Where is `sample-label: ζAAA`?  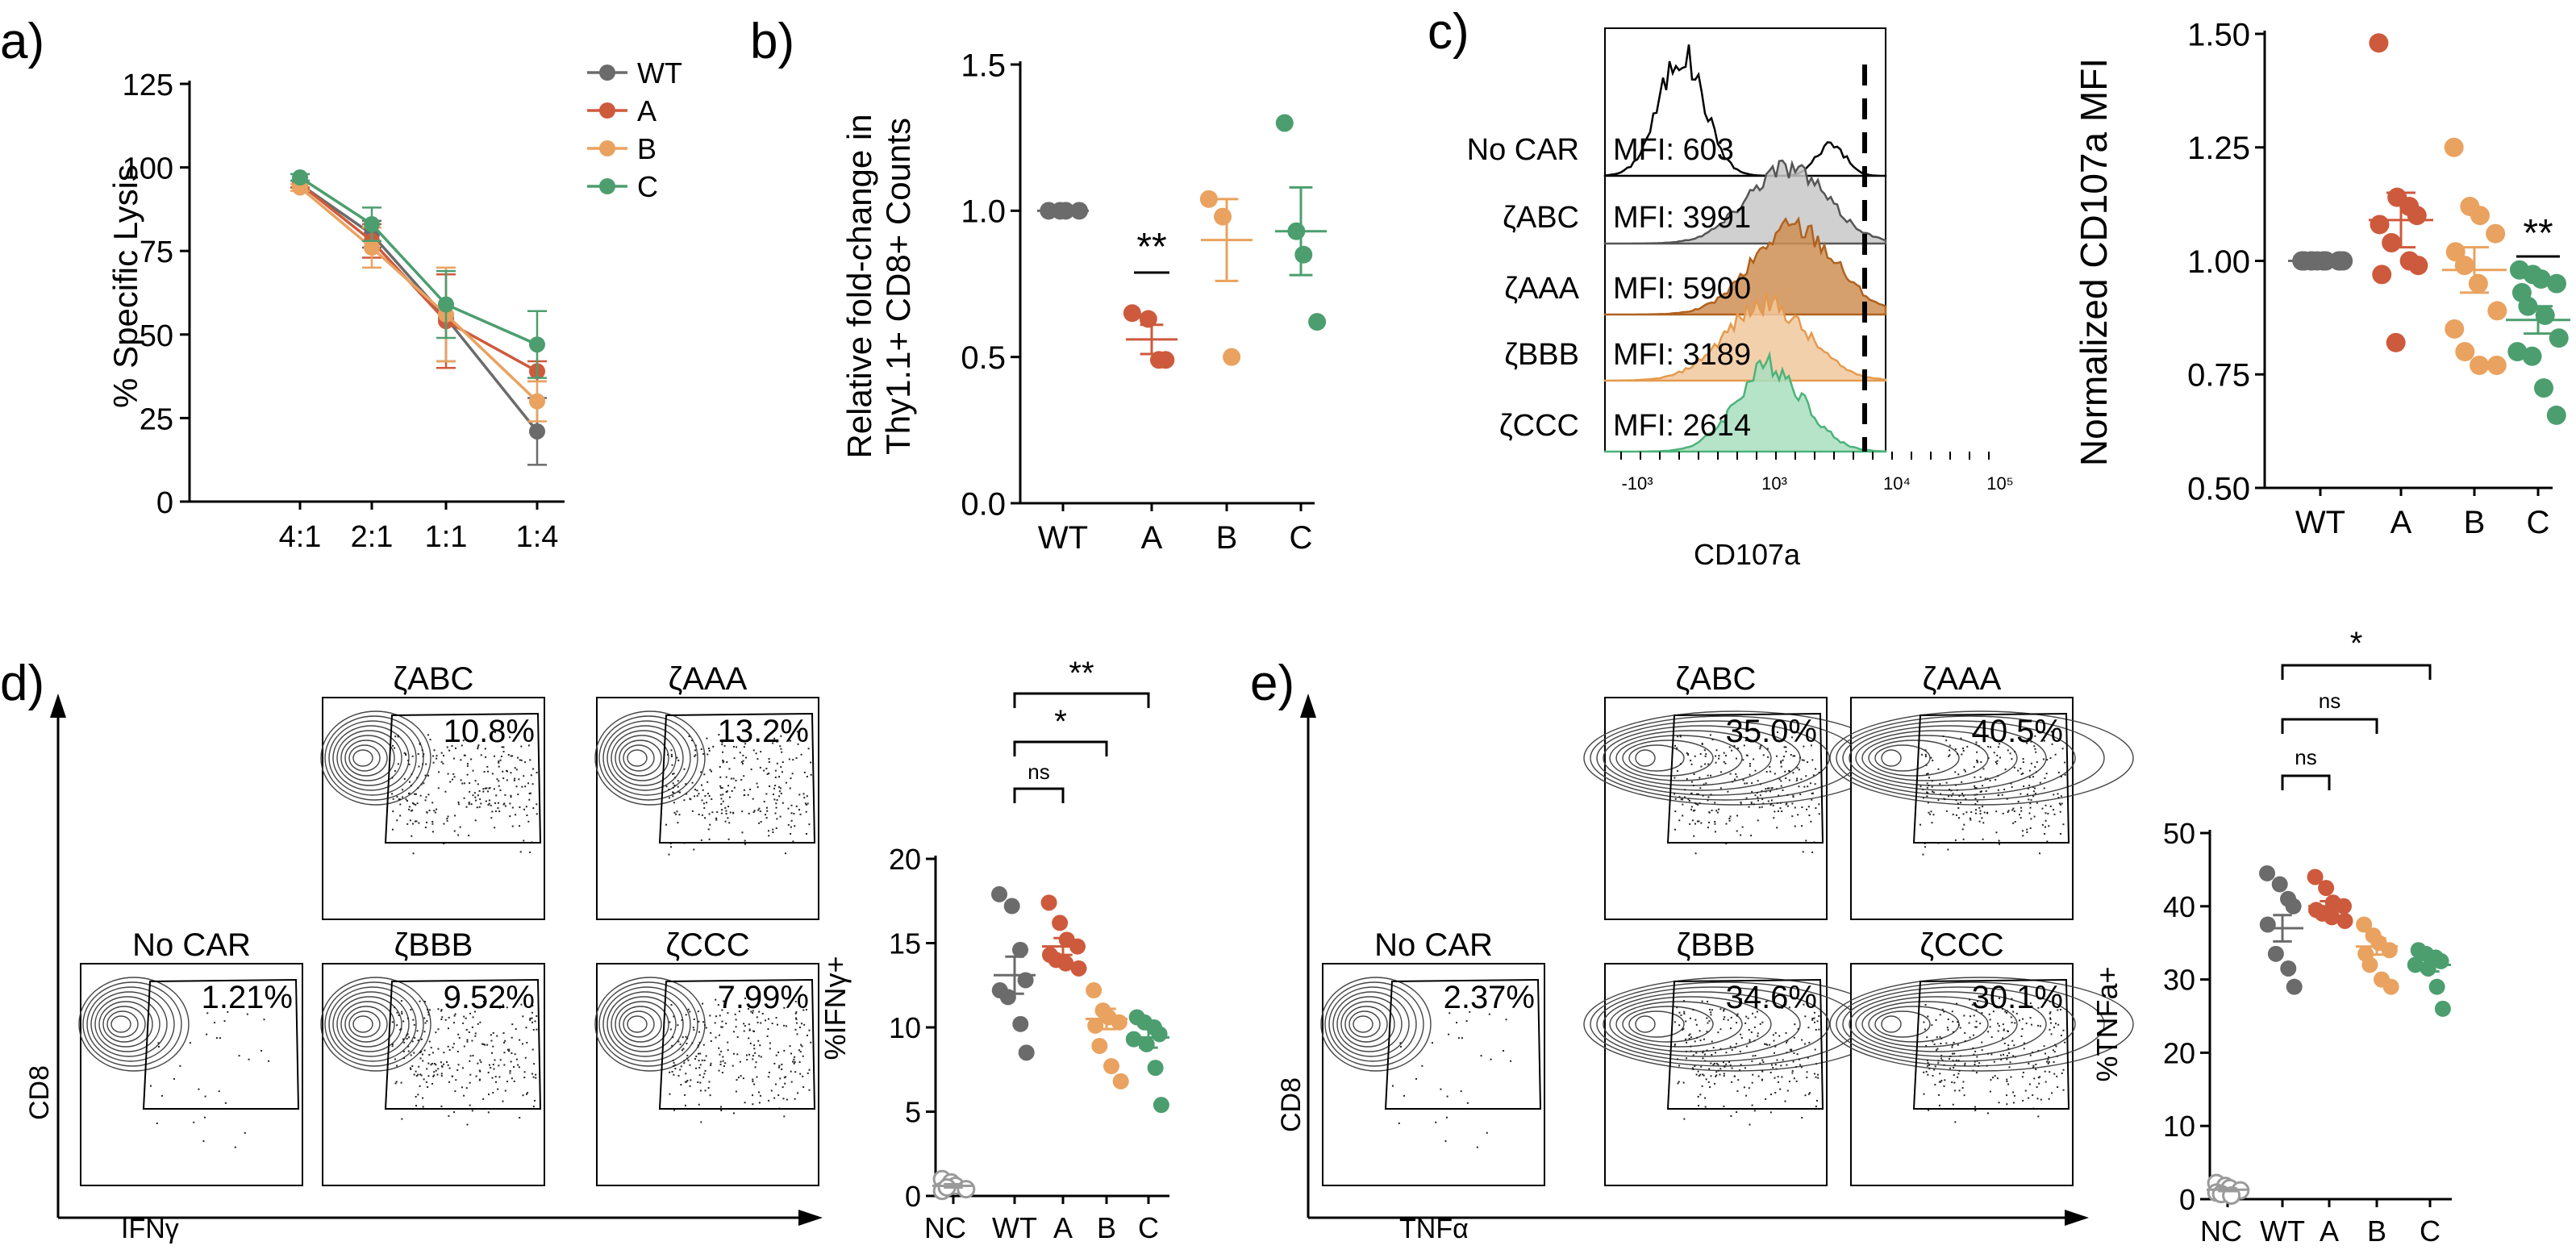
sample-label: ζAAA is located at coordinates (1541, 289).